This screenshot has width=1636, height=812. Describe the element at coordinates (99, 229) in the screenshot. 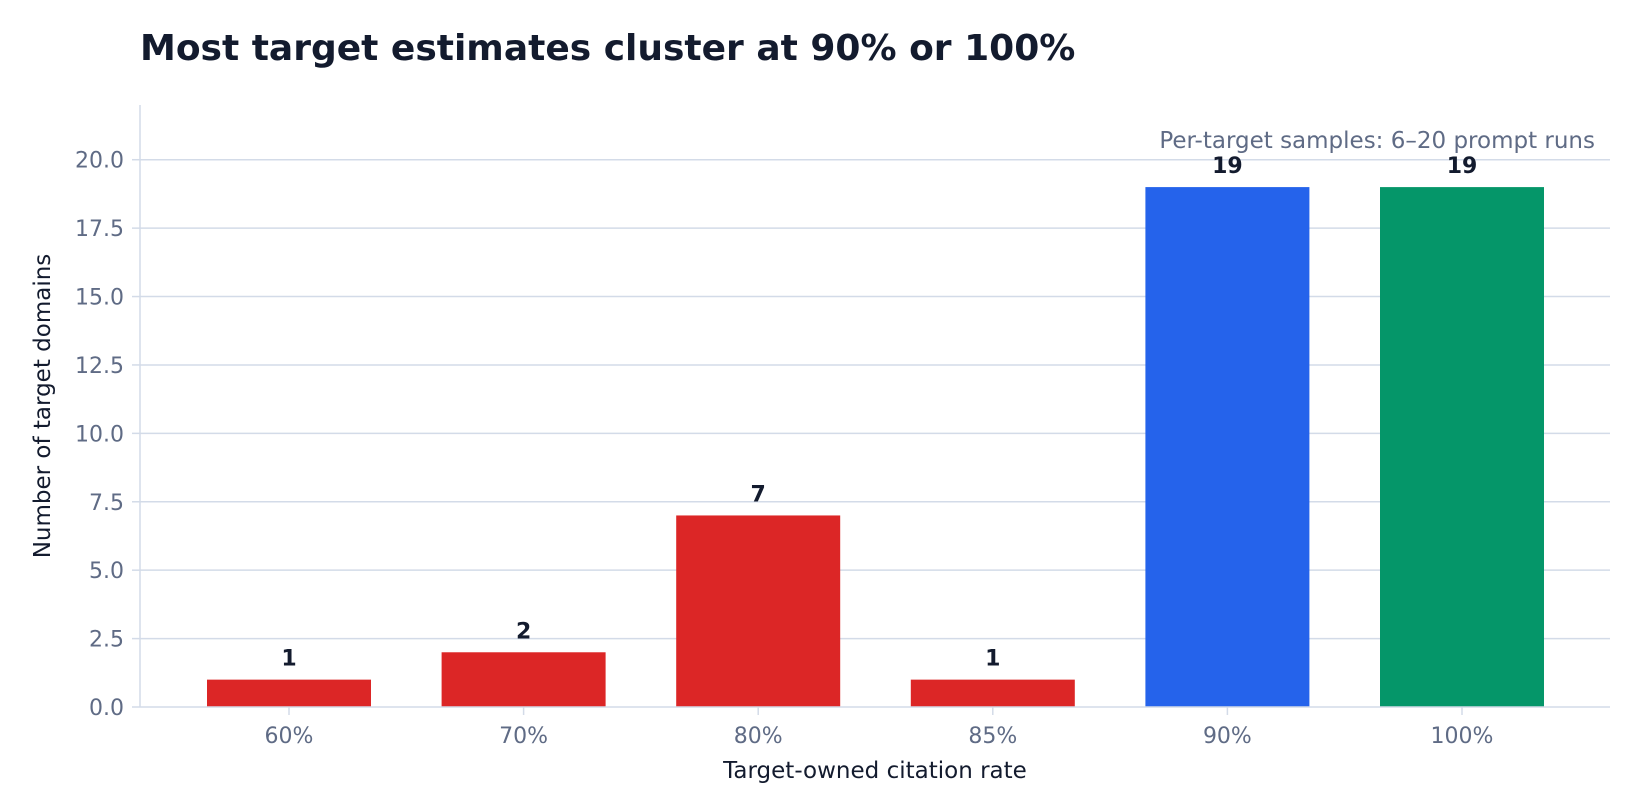

I see `y-tick-label: 17.5` at that location.